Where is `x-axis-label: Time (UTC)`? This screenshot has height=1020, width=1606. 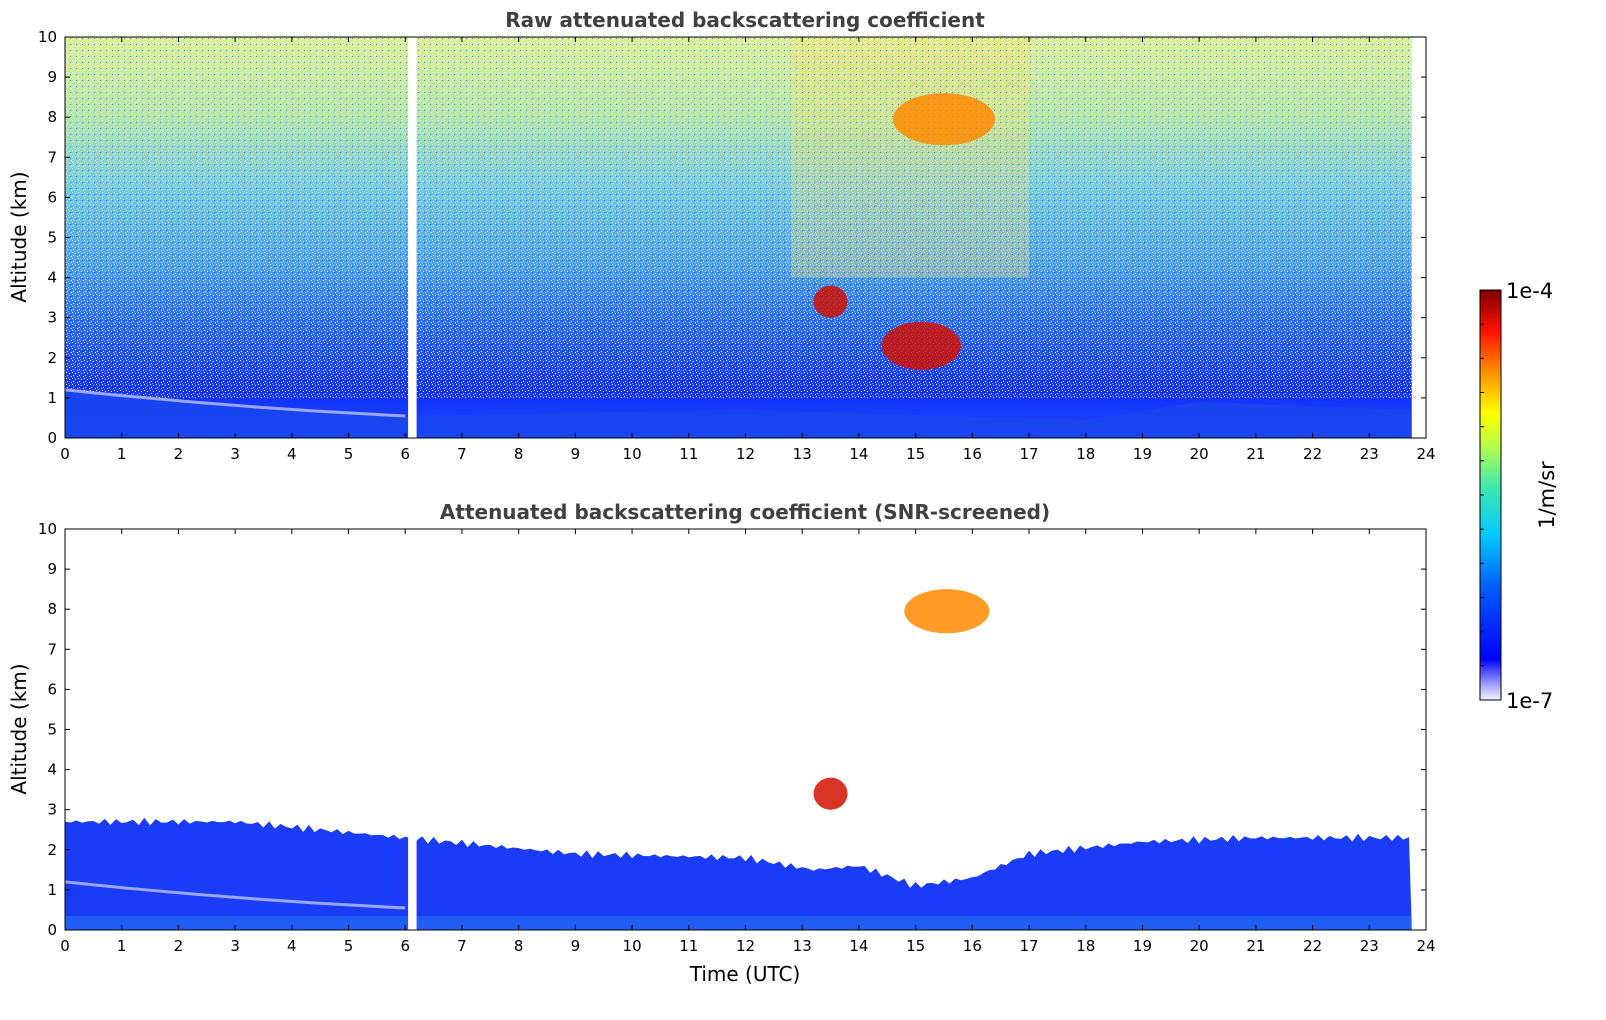
x-axis-label: Time (UTC) is located at coordinates (745, 974).